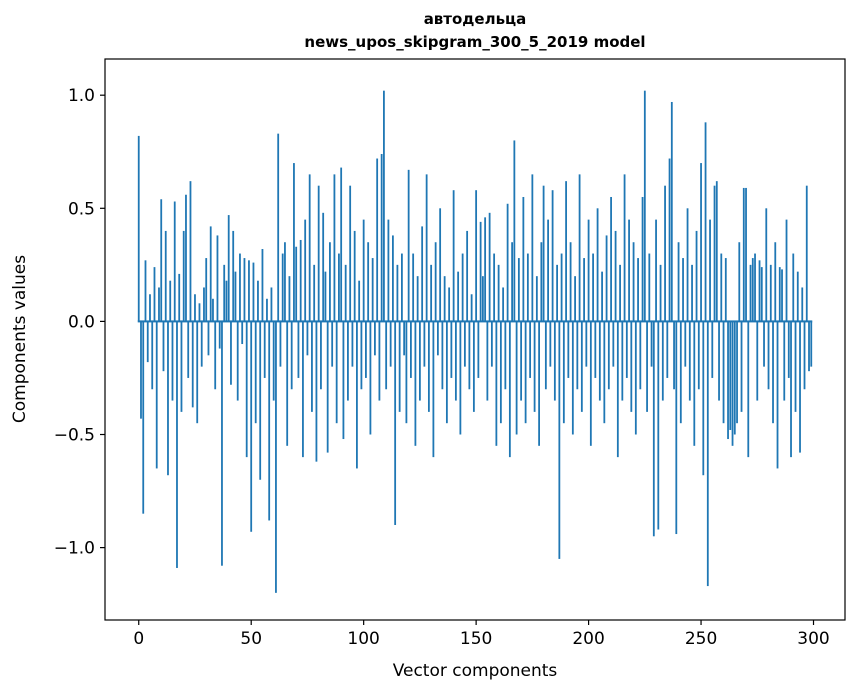 This screenshot has width=867, height=696. What do you see at coordinates (138, 639) in the screenshot?
I see `svg-text: 0` at bounding box center [138, 639].